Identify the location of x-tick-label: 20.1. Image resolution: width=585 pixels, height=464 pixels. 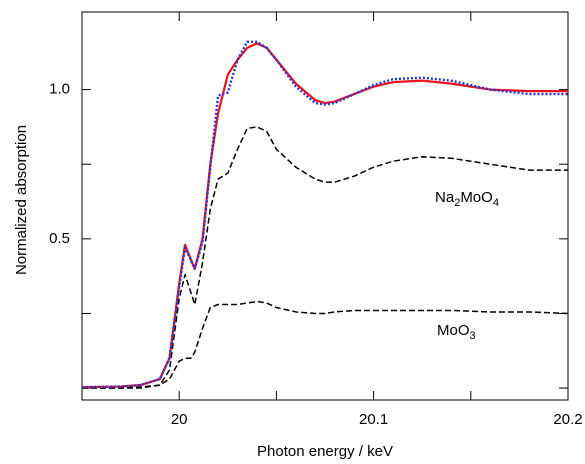
(373, 419).